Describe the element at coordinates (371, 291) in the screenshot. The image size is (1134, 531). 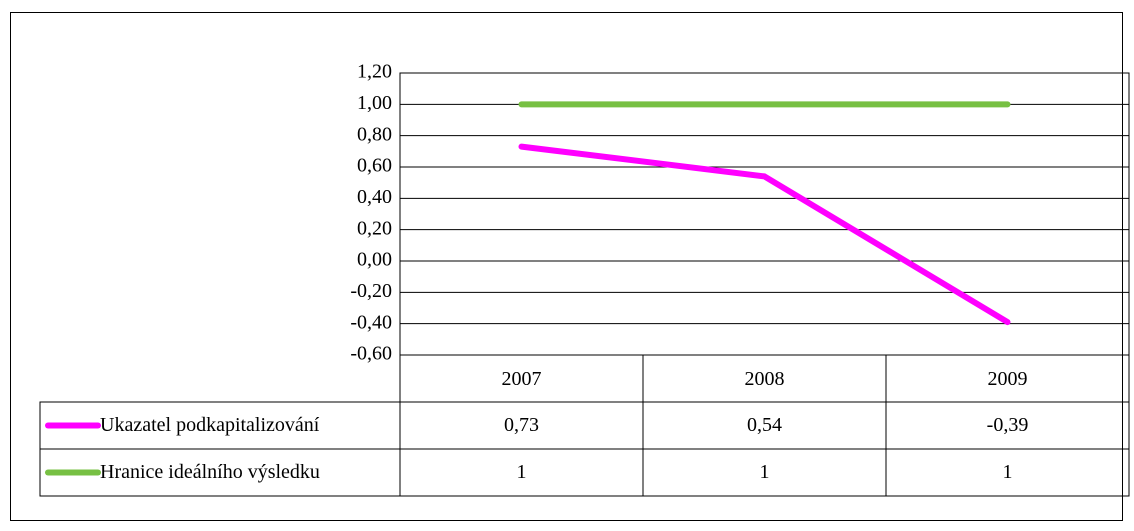
I see `y-tick-label: -0,20` at that location.